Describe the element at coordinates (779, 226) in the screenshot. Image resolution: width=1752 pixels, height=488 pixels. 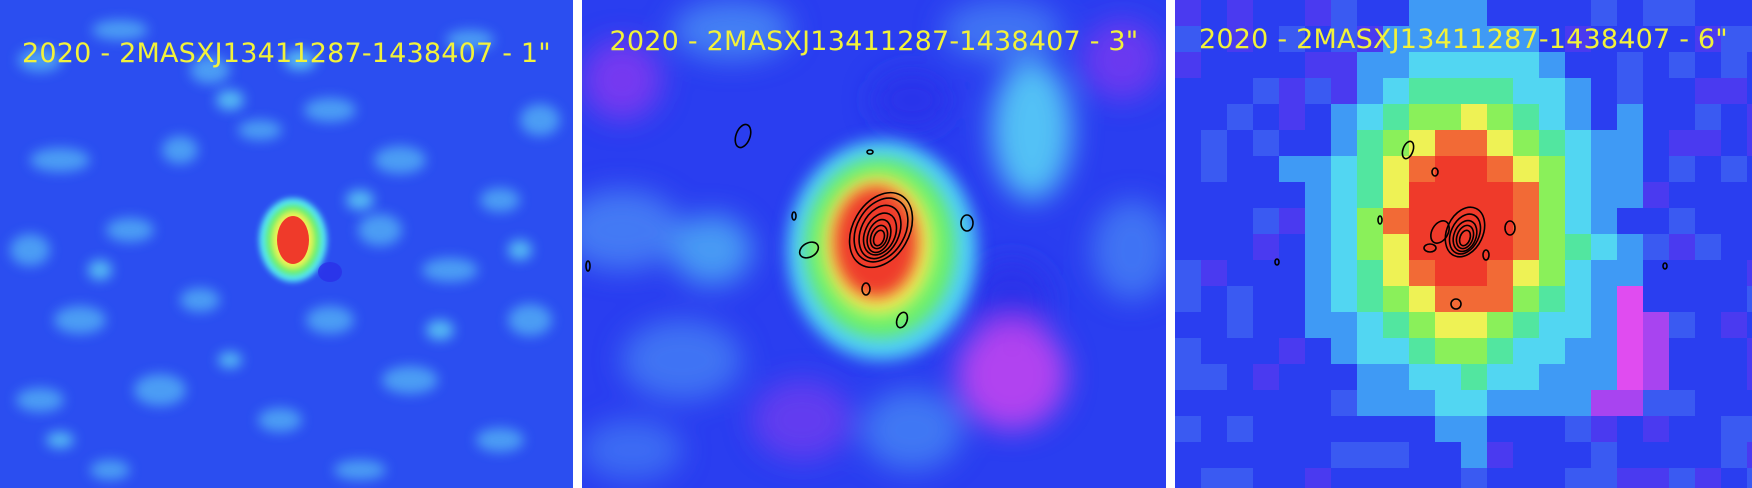
I see `contours-3arcsec` at that location.